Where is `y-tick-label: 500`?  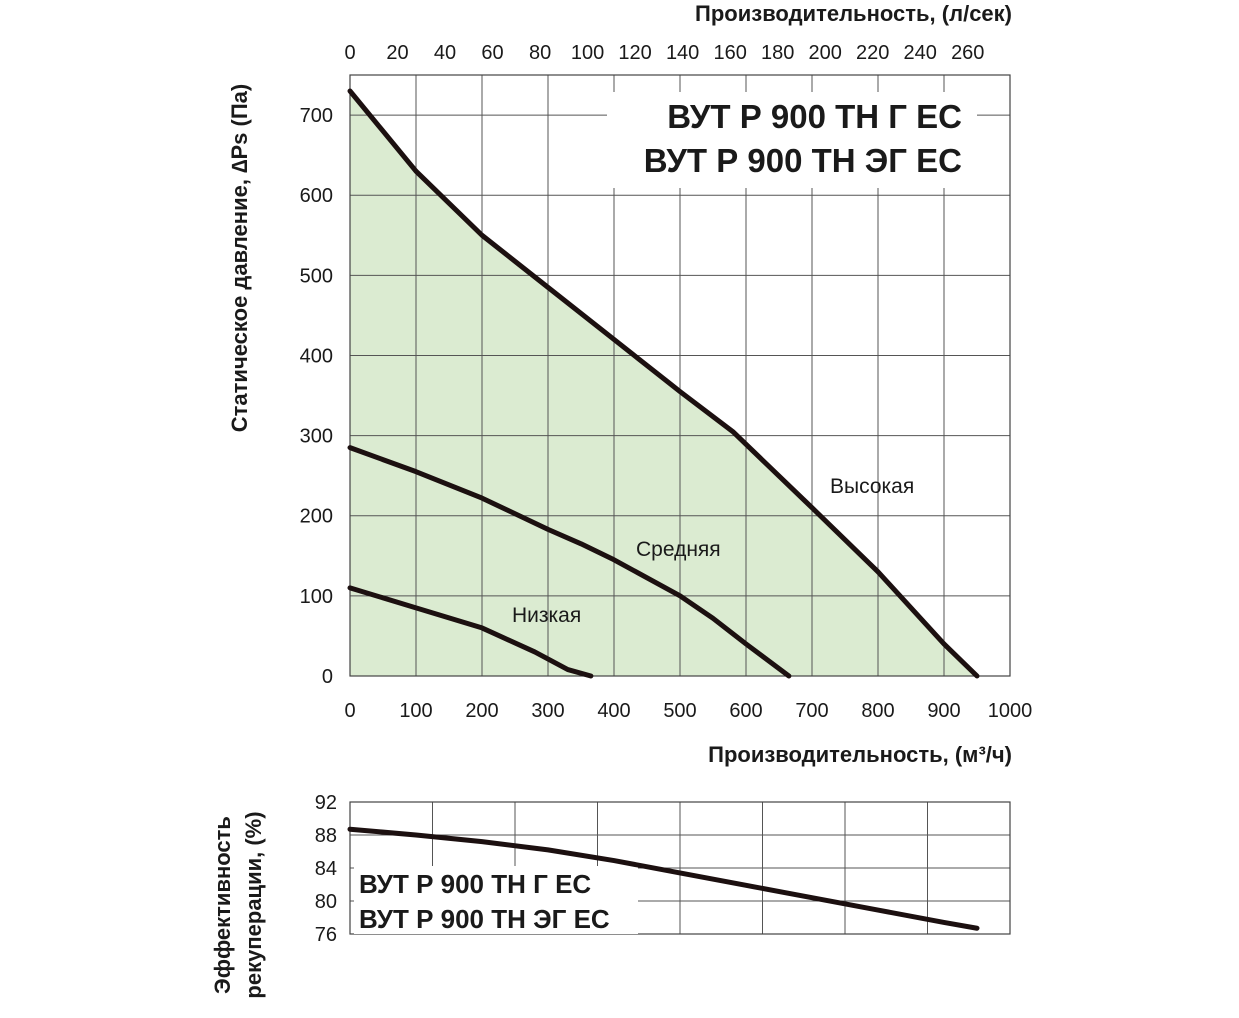
y-tick-label: 500 is located at coordinates (316, 276).